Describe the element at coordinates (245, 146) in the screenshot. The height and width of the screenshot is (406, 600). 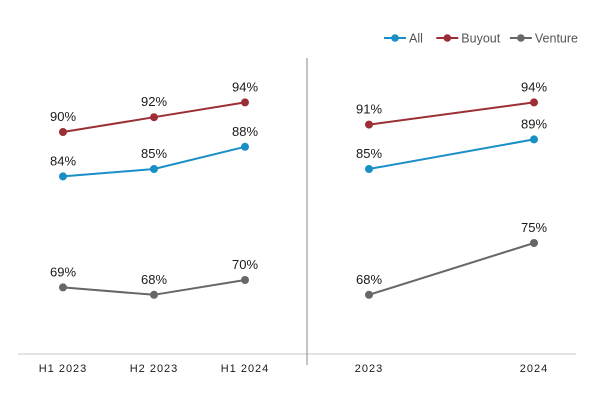
I see `data-point-all-h1-2024` at that location.